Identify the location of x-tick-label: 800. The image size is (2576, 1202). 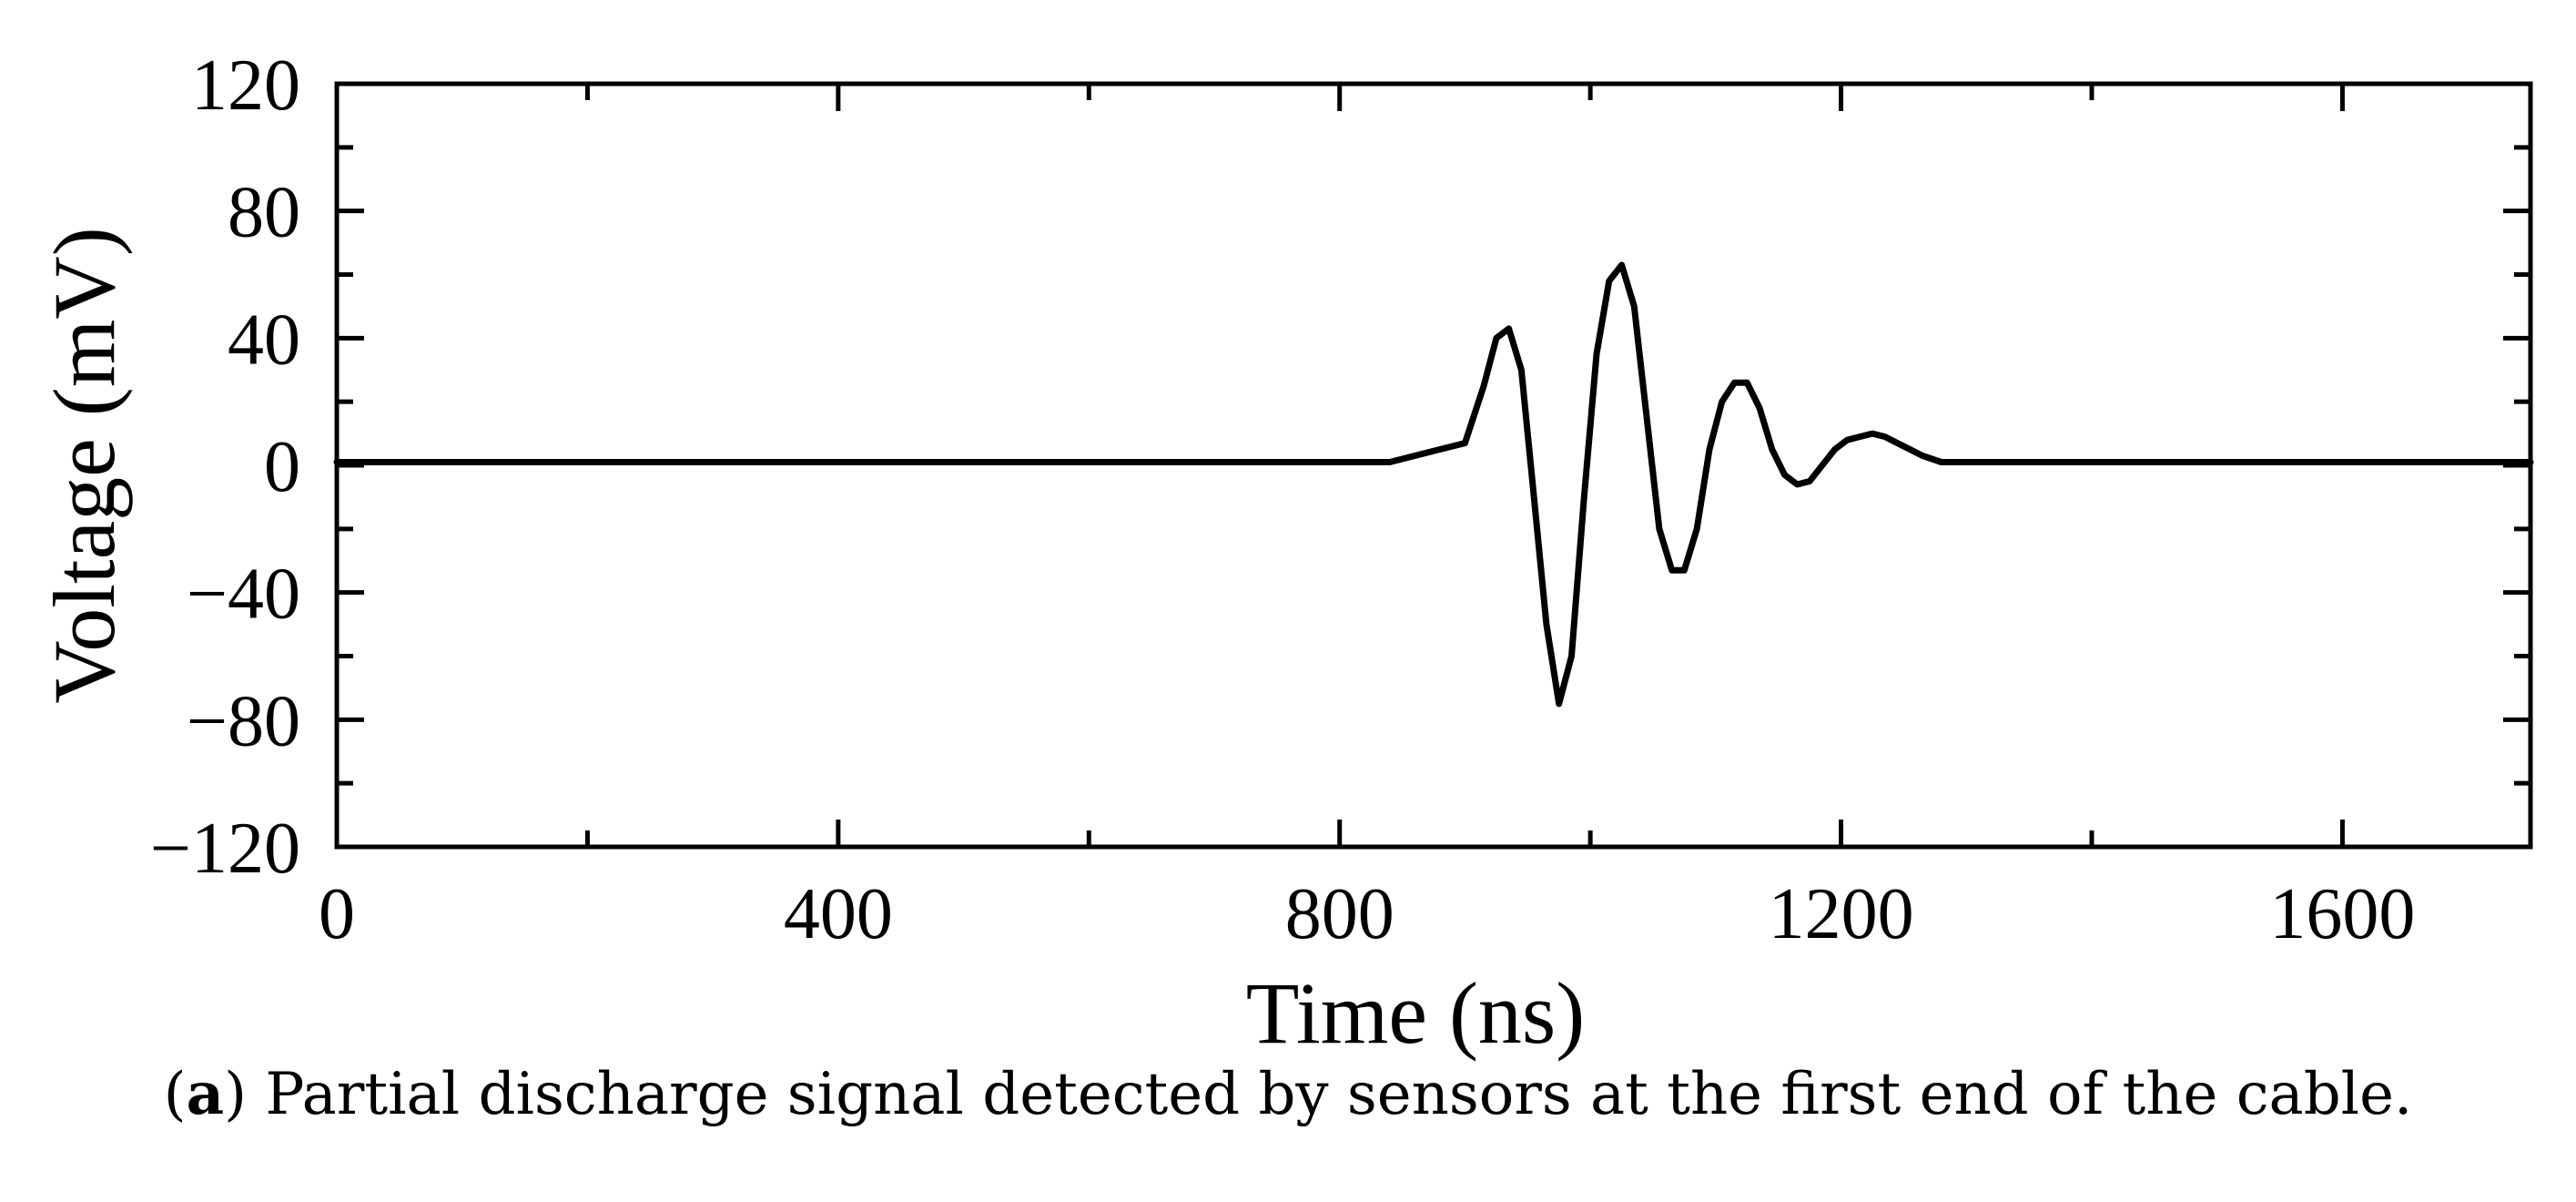
(1339, 914).